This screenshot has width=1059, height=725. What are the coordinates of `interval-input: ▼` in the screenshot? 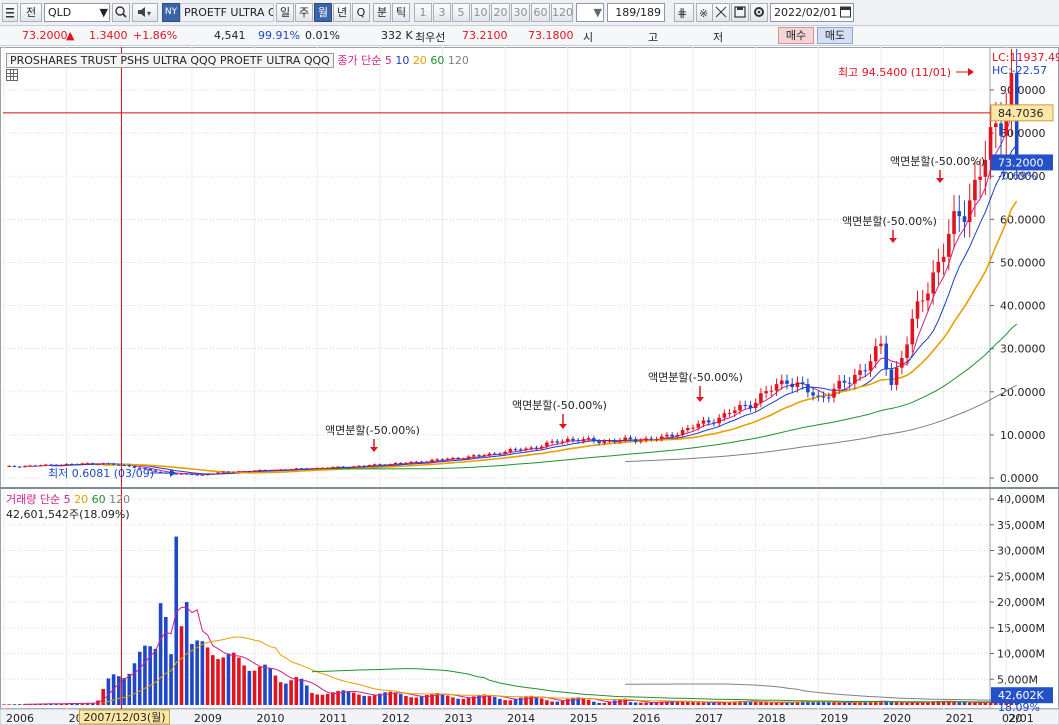 It's located at (590, 12).